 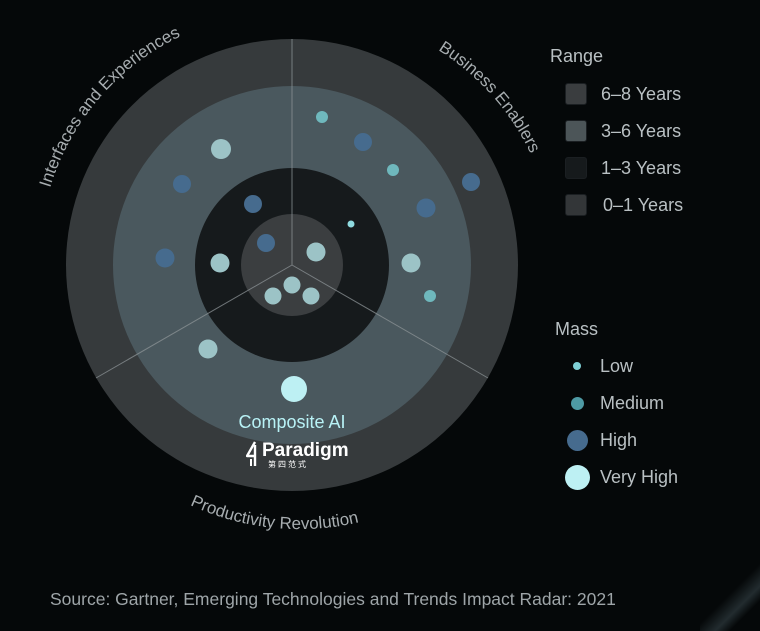 I want to click on brand-name: Paradigm, so click(x=305, y=450).